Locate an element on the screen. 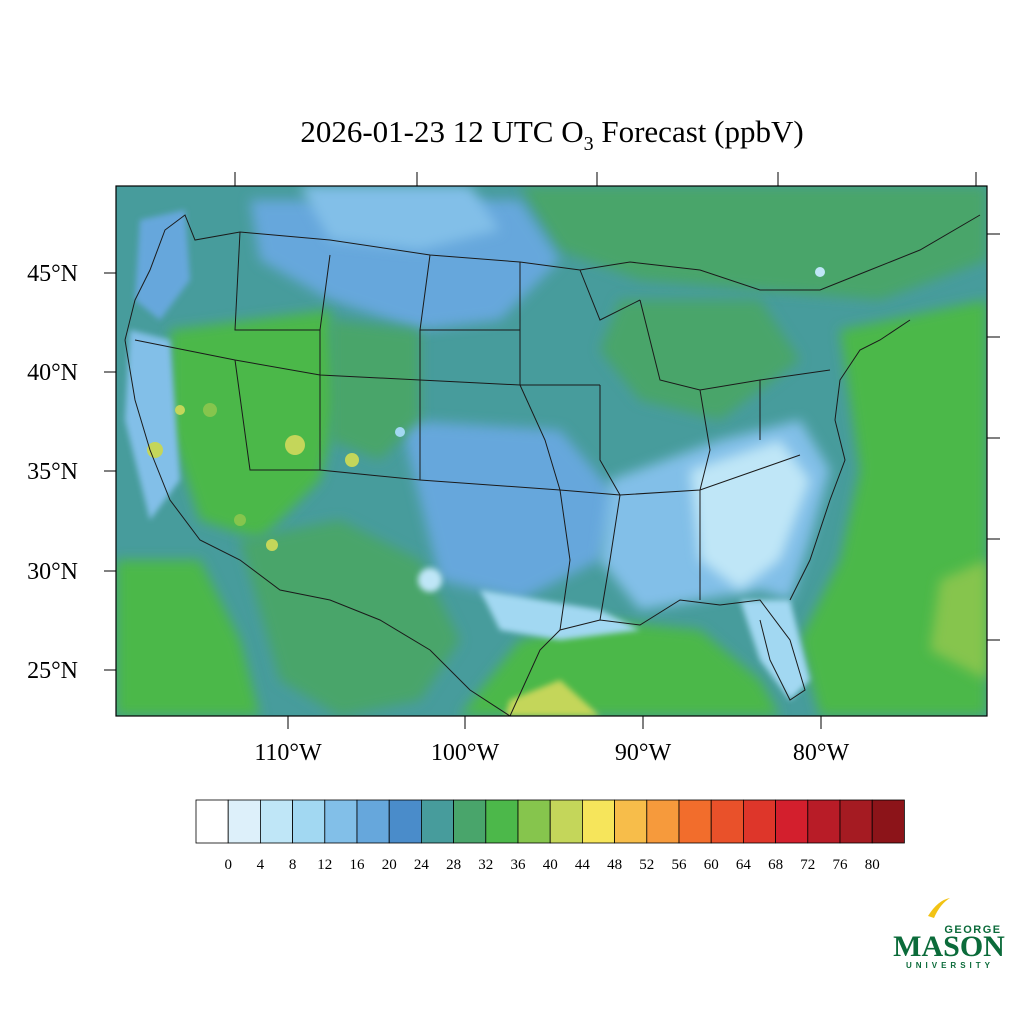  colorbar-label: 40 is located at coordinates (550, 865).